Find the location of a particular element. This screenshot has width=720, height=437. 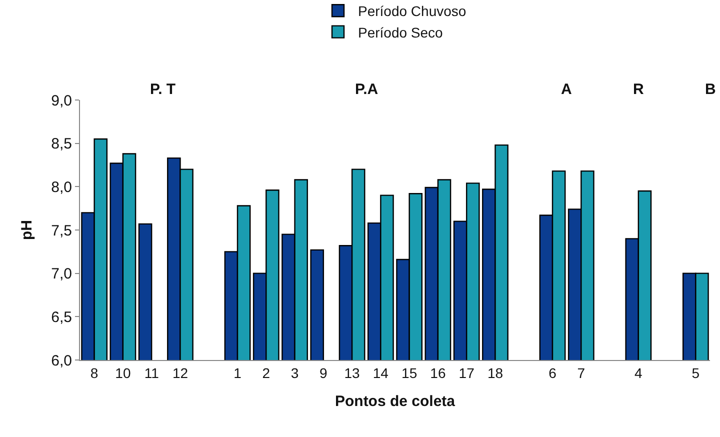

x-tick-label: 17 is located at coordinates (466, 372).